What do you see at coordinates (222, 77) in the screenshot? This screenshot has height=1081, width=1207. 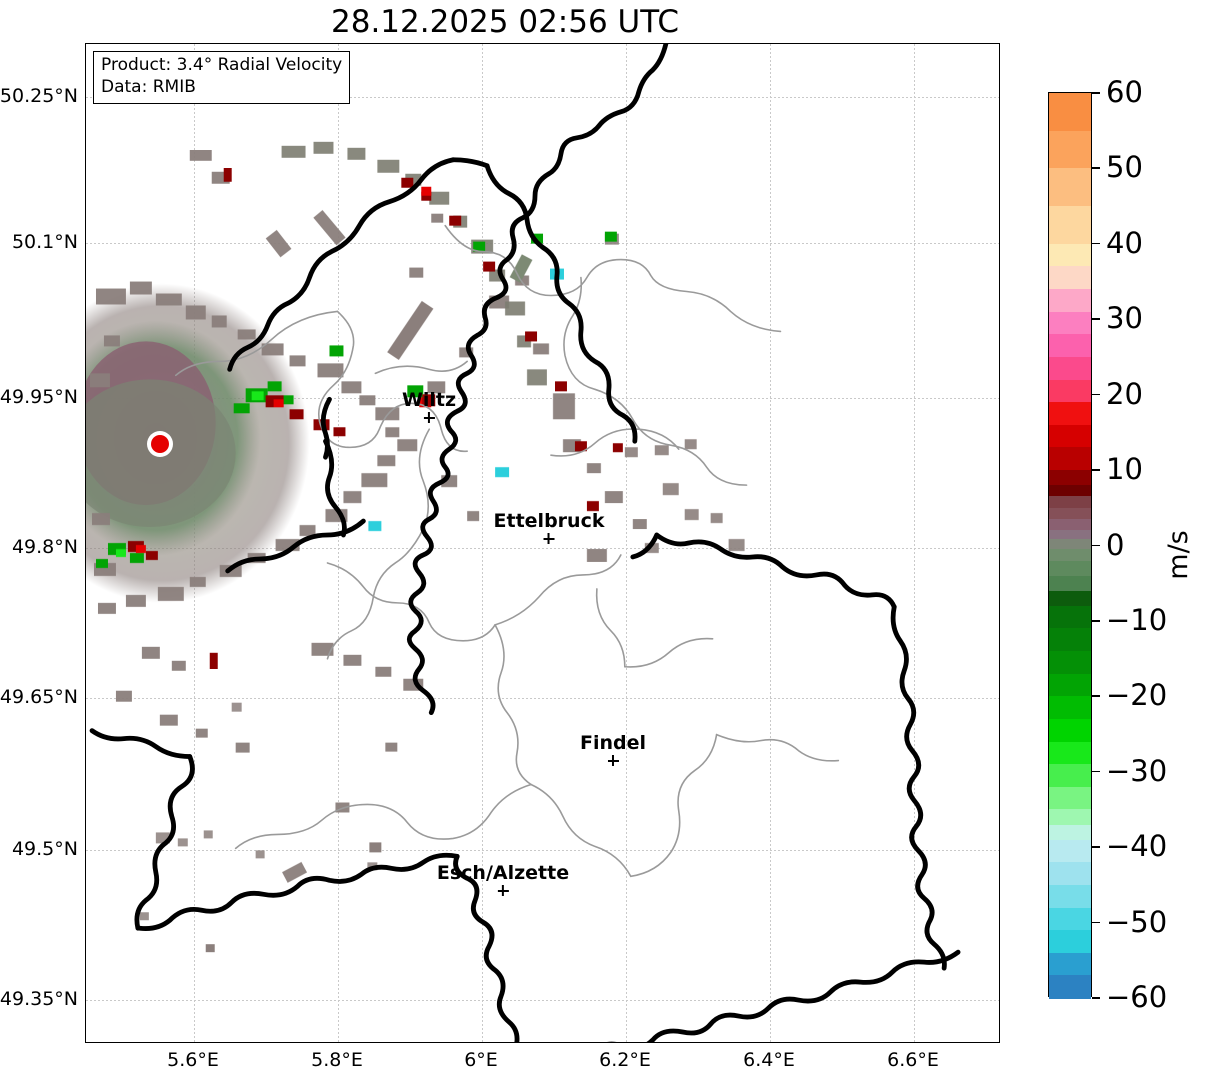 I see `product-info-box: Product: 3.4° Radial Velocity Data: RMIB` at bounding box center [222, 77].